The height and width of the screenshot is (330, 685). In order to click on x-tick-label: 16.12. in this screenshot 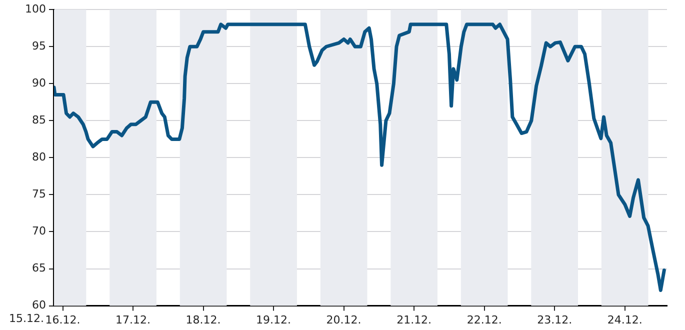, I will do `click(62, 319)`.